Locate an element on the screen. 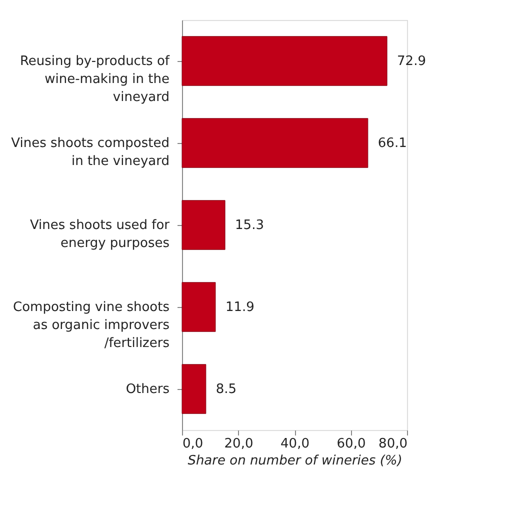  x-tick-label: 60,0 is located at coordinates (351, 444).